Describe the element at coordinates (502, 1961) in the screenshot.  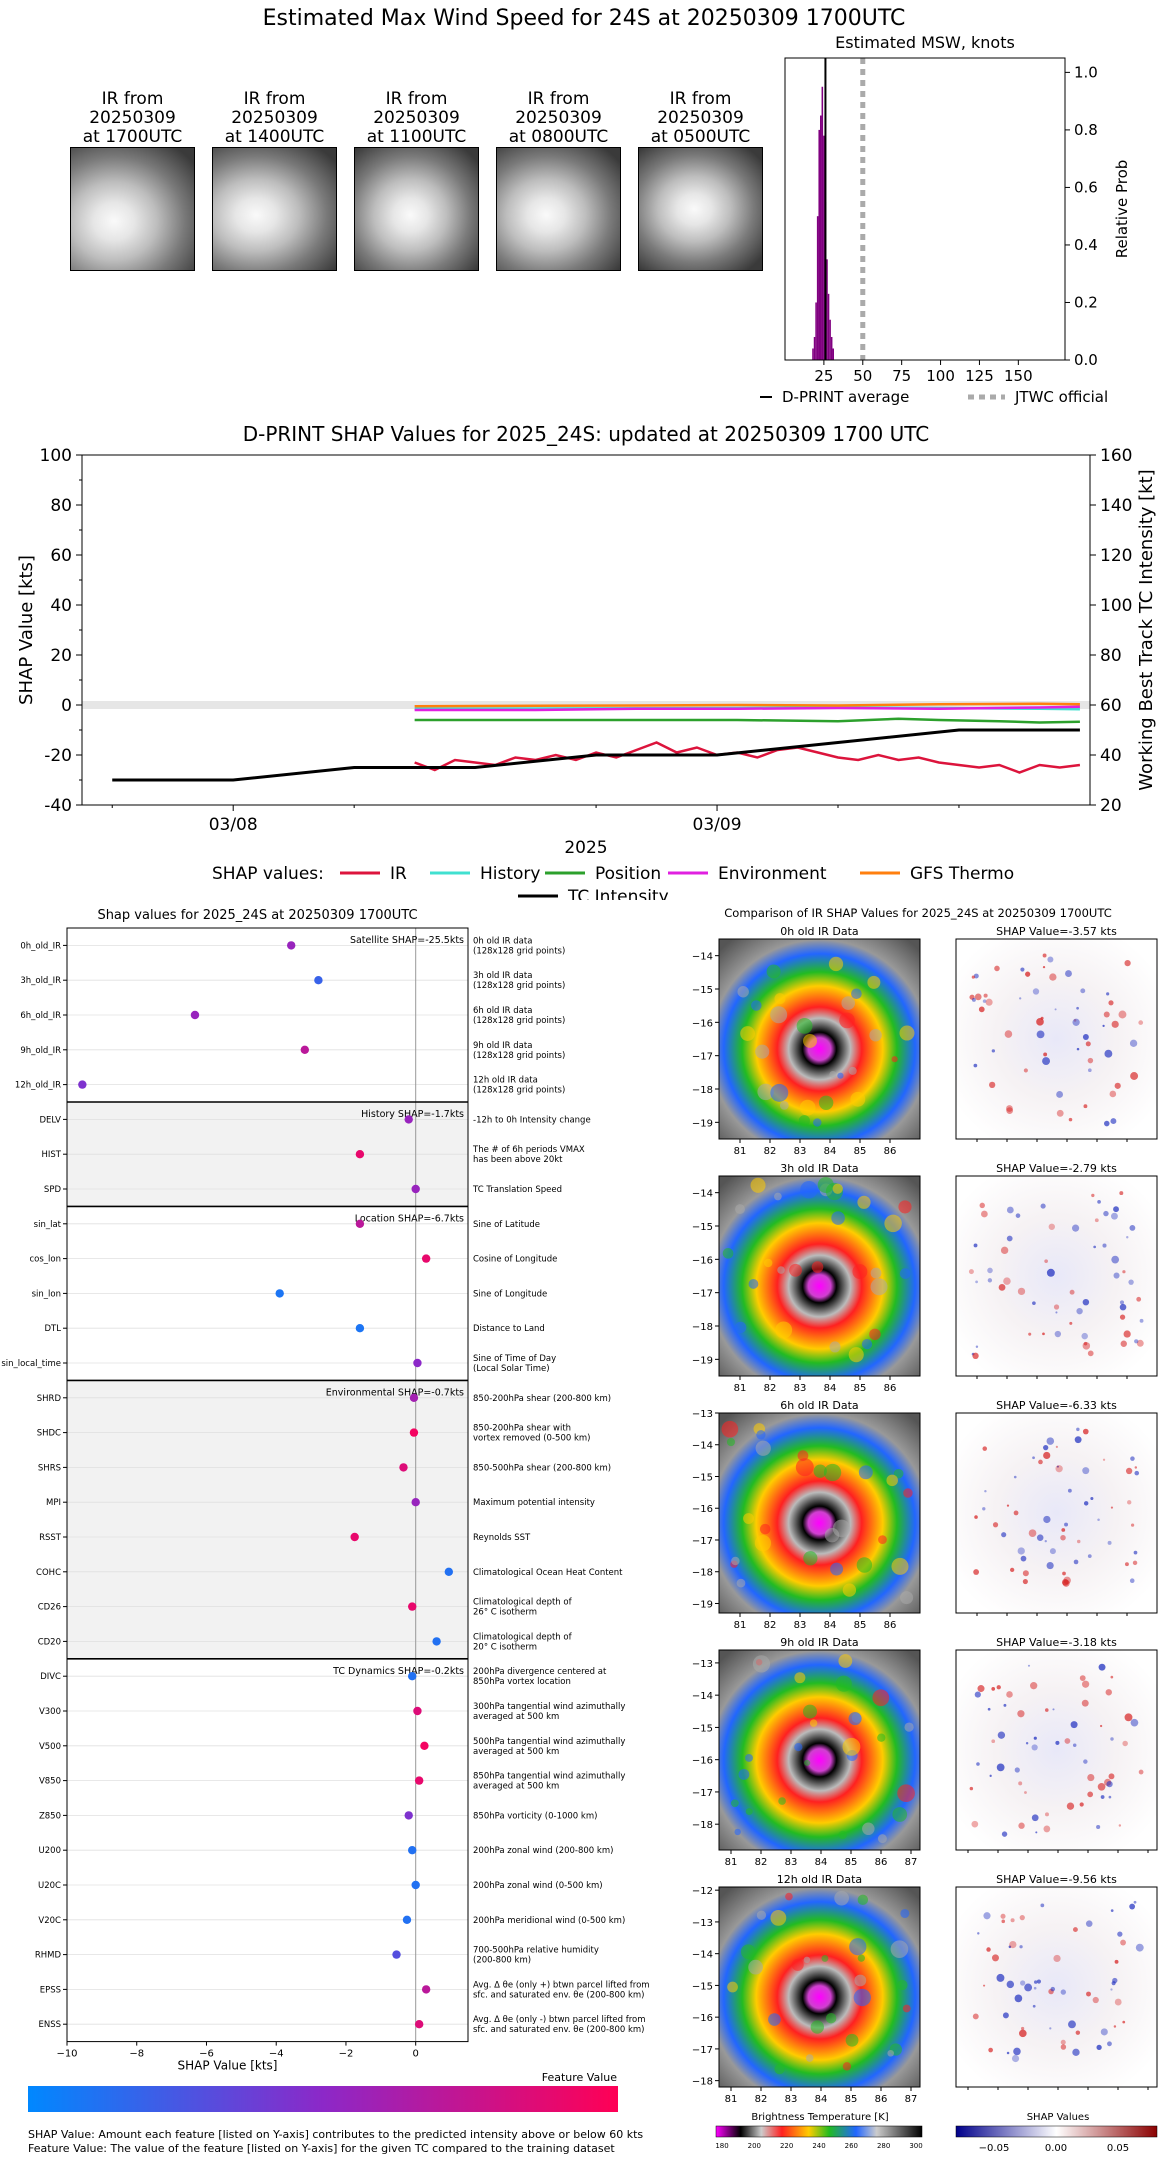
I see `feature-description: (200-800 km)` at that location.